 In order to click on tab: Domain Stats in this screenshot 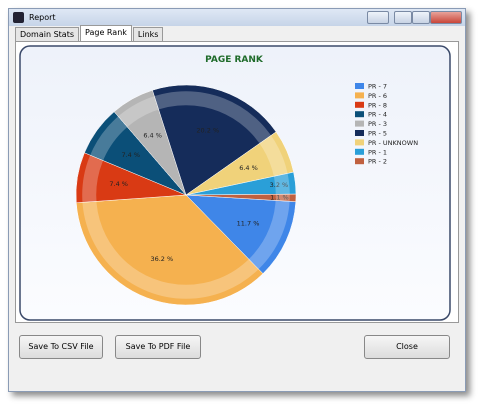, I will do `click(47, 34)`.